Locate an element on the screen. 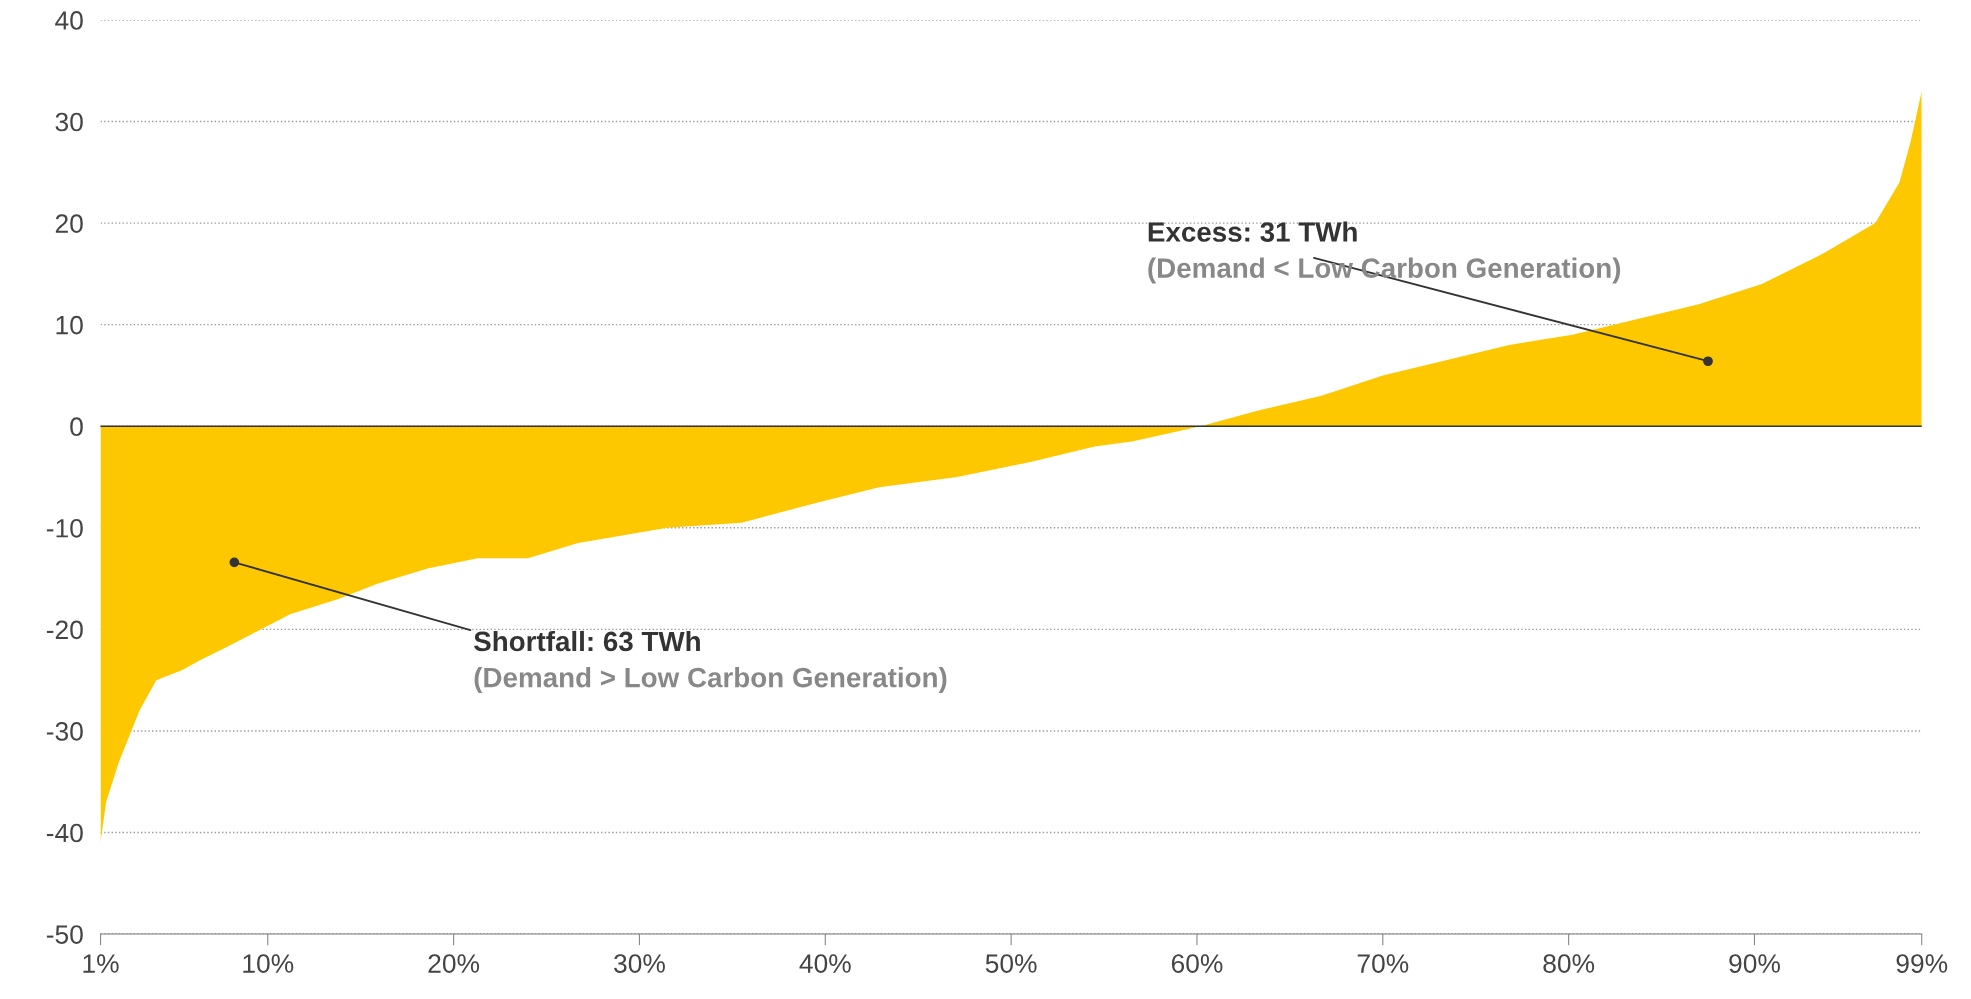 This screenshot has width=1971, height=999. x-tick-label: 60% is located at coordinates (1197, 963).